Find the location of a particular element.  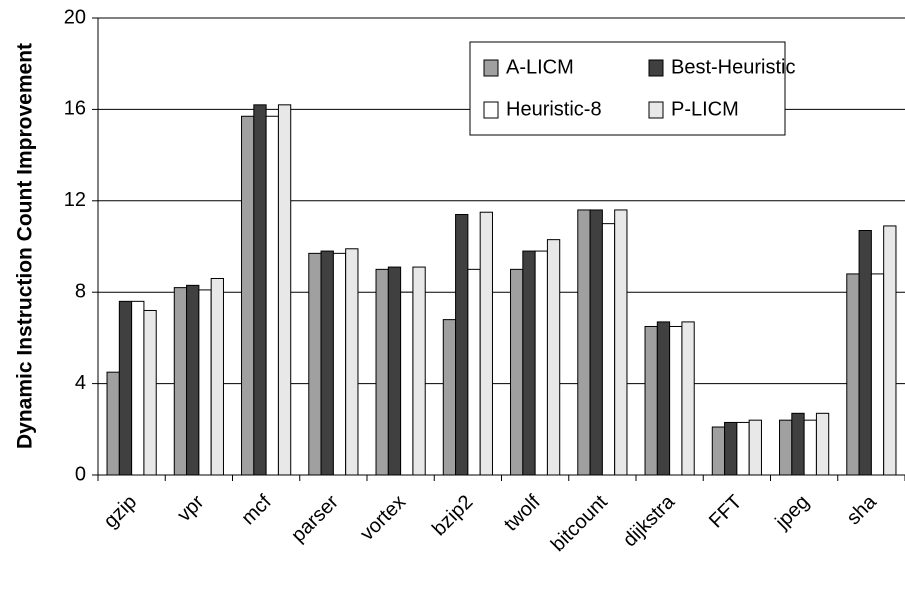

x-tick-label: sha is located at coordinates (862, 509).